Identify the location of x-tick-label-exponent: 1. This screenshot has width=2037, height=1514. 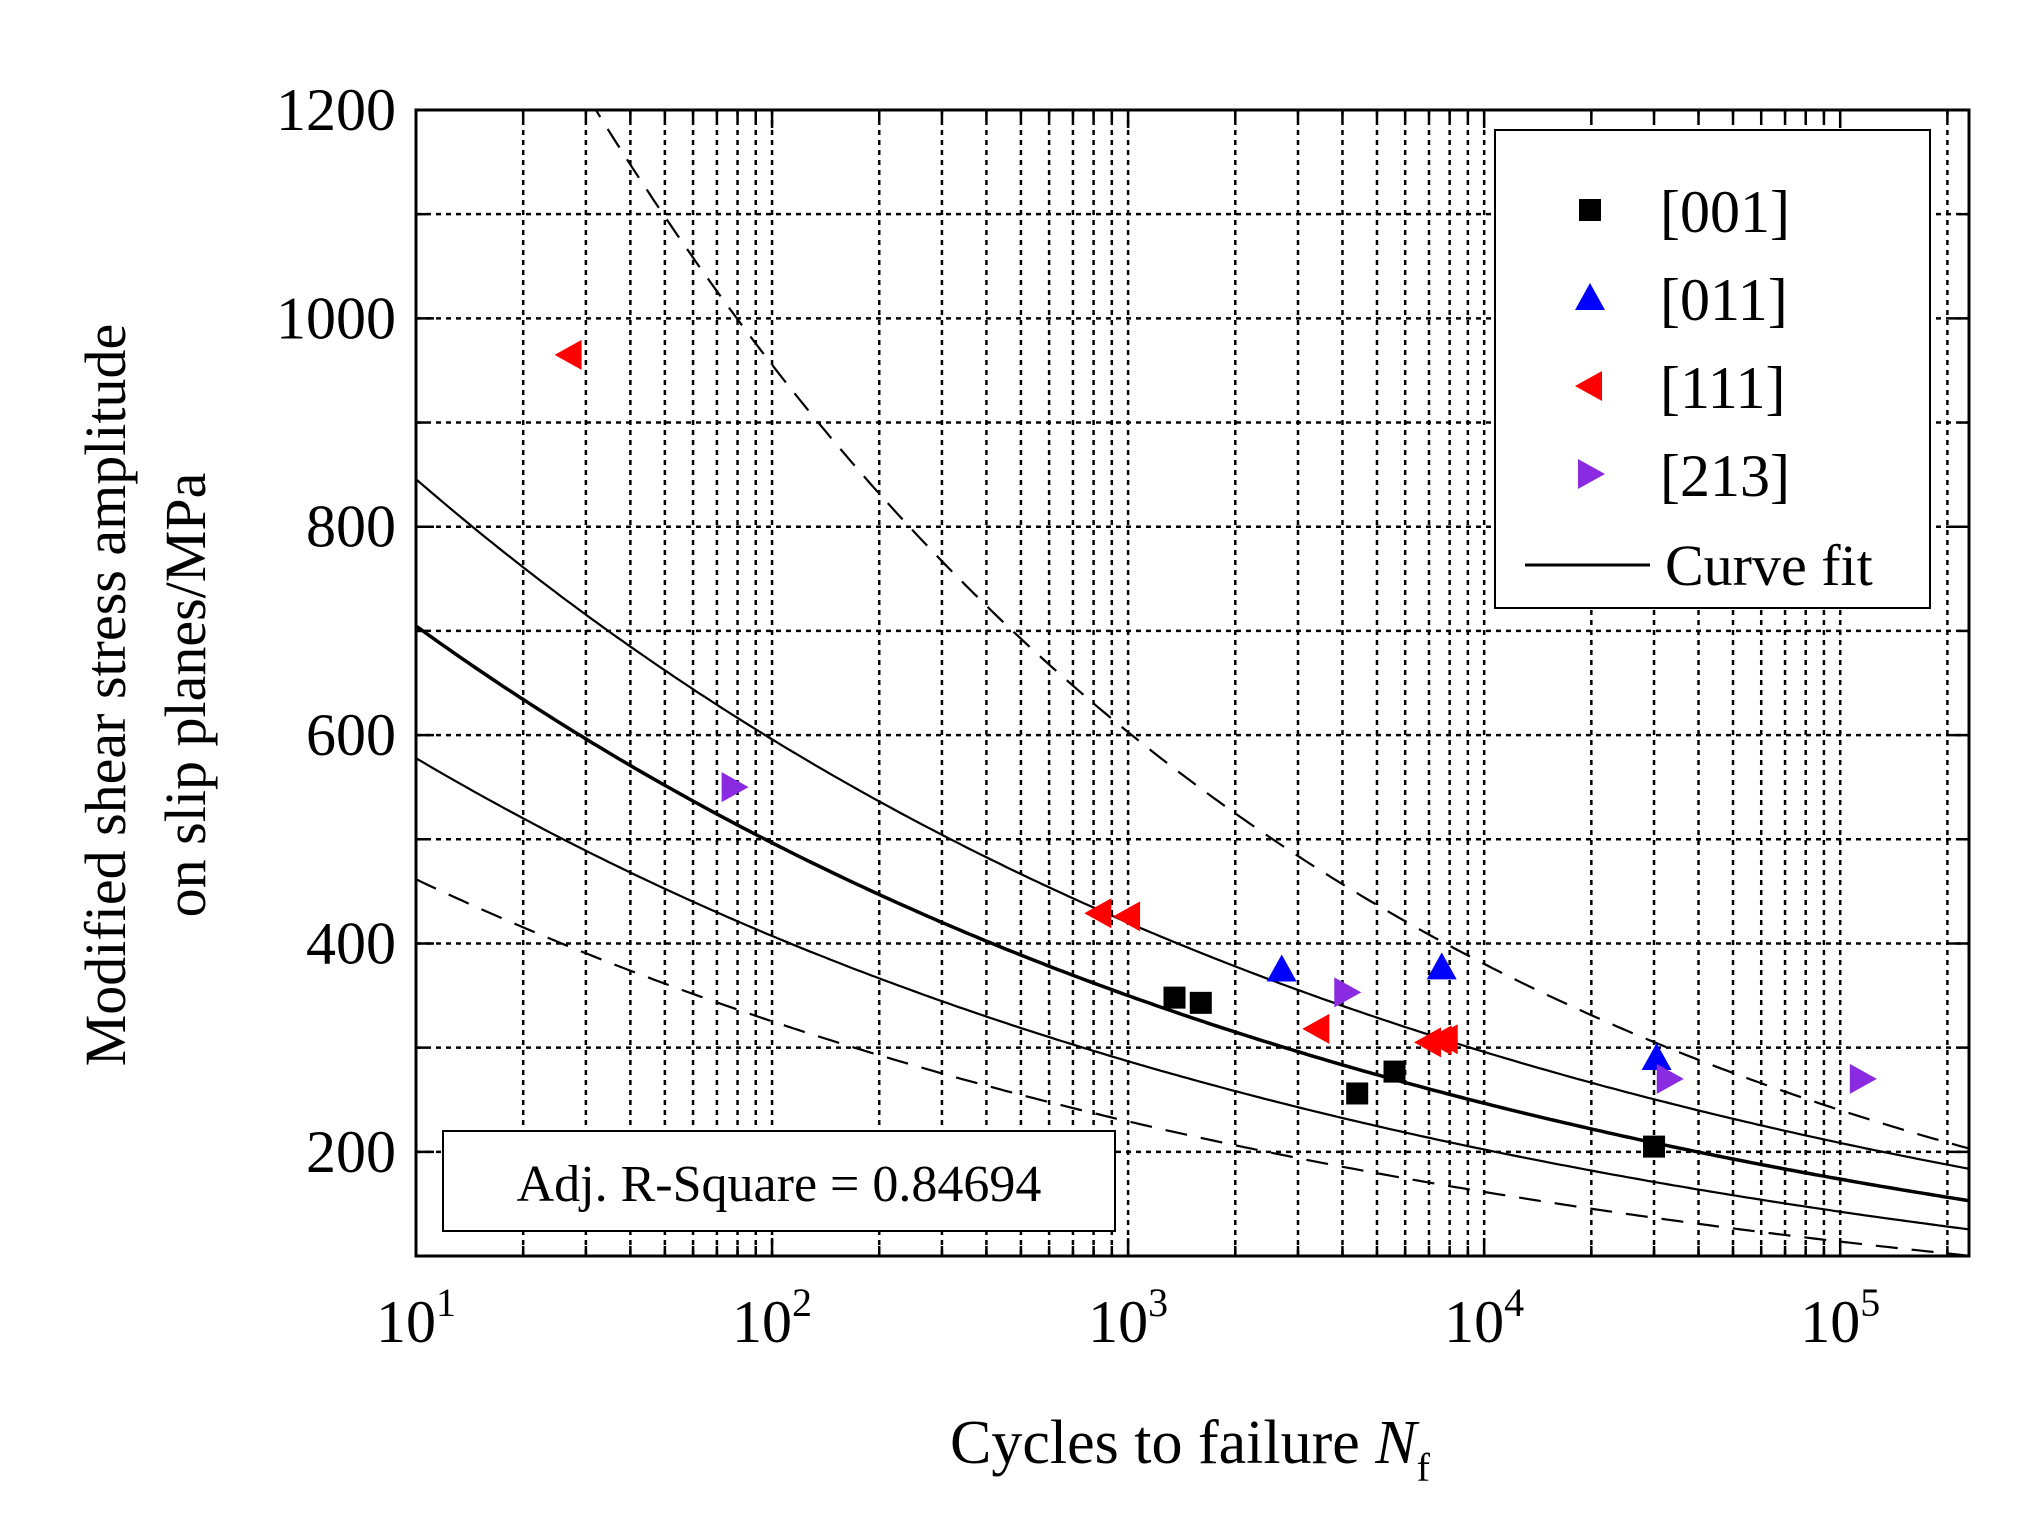
(446, 1302).